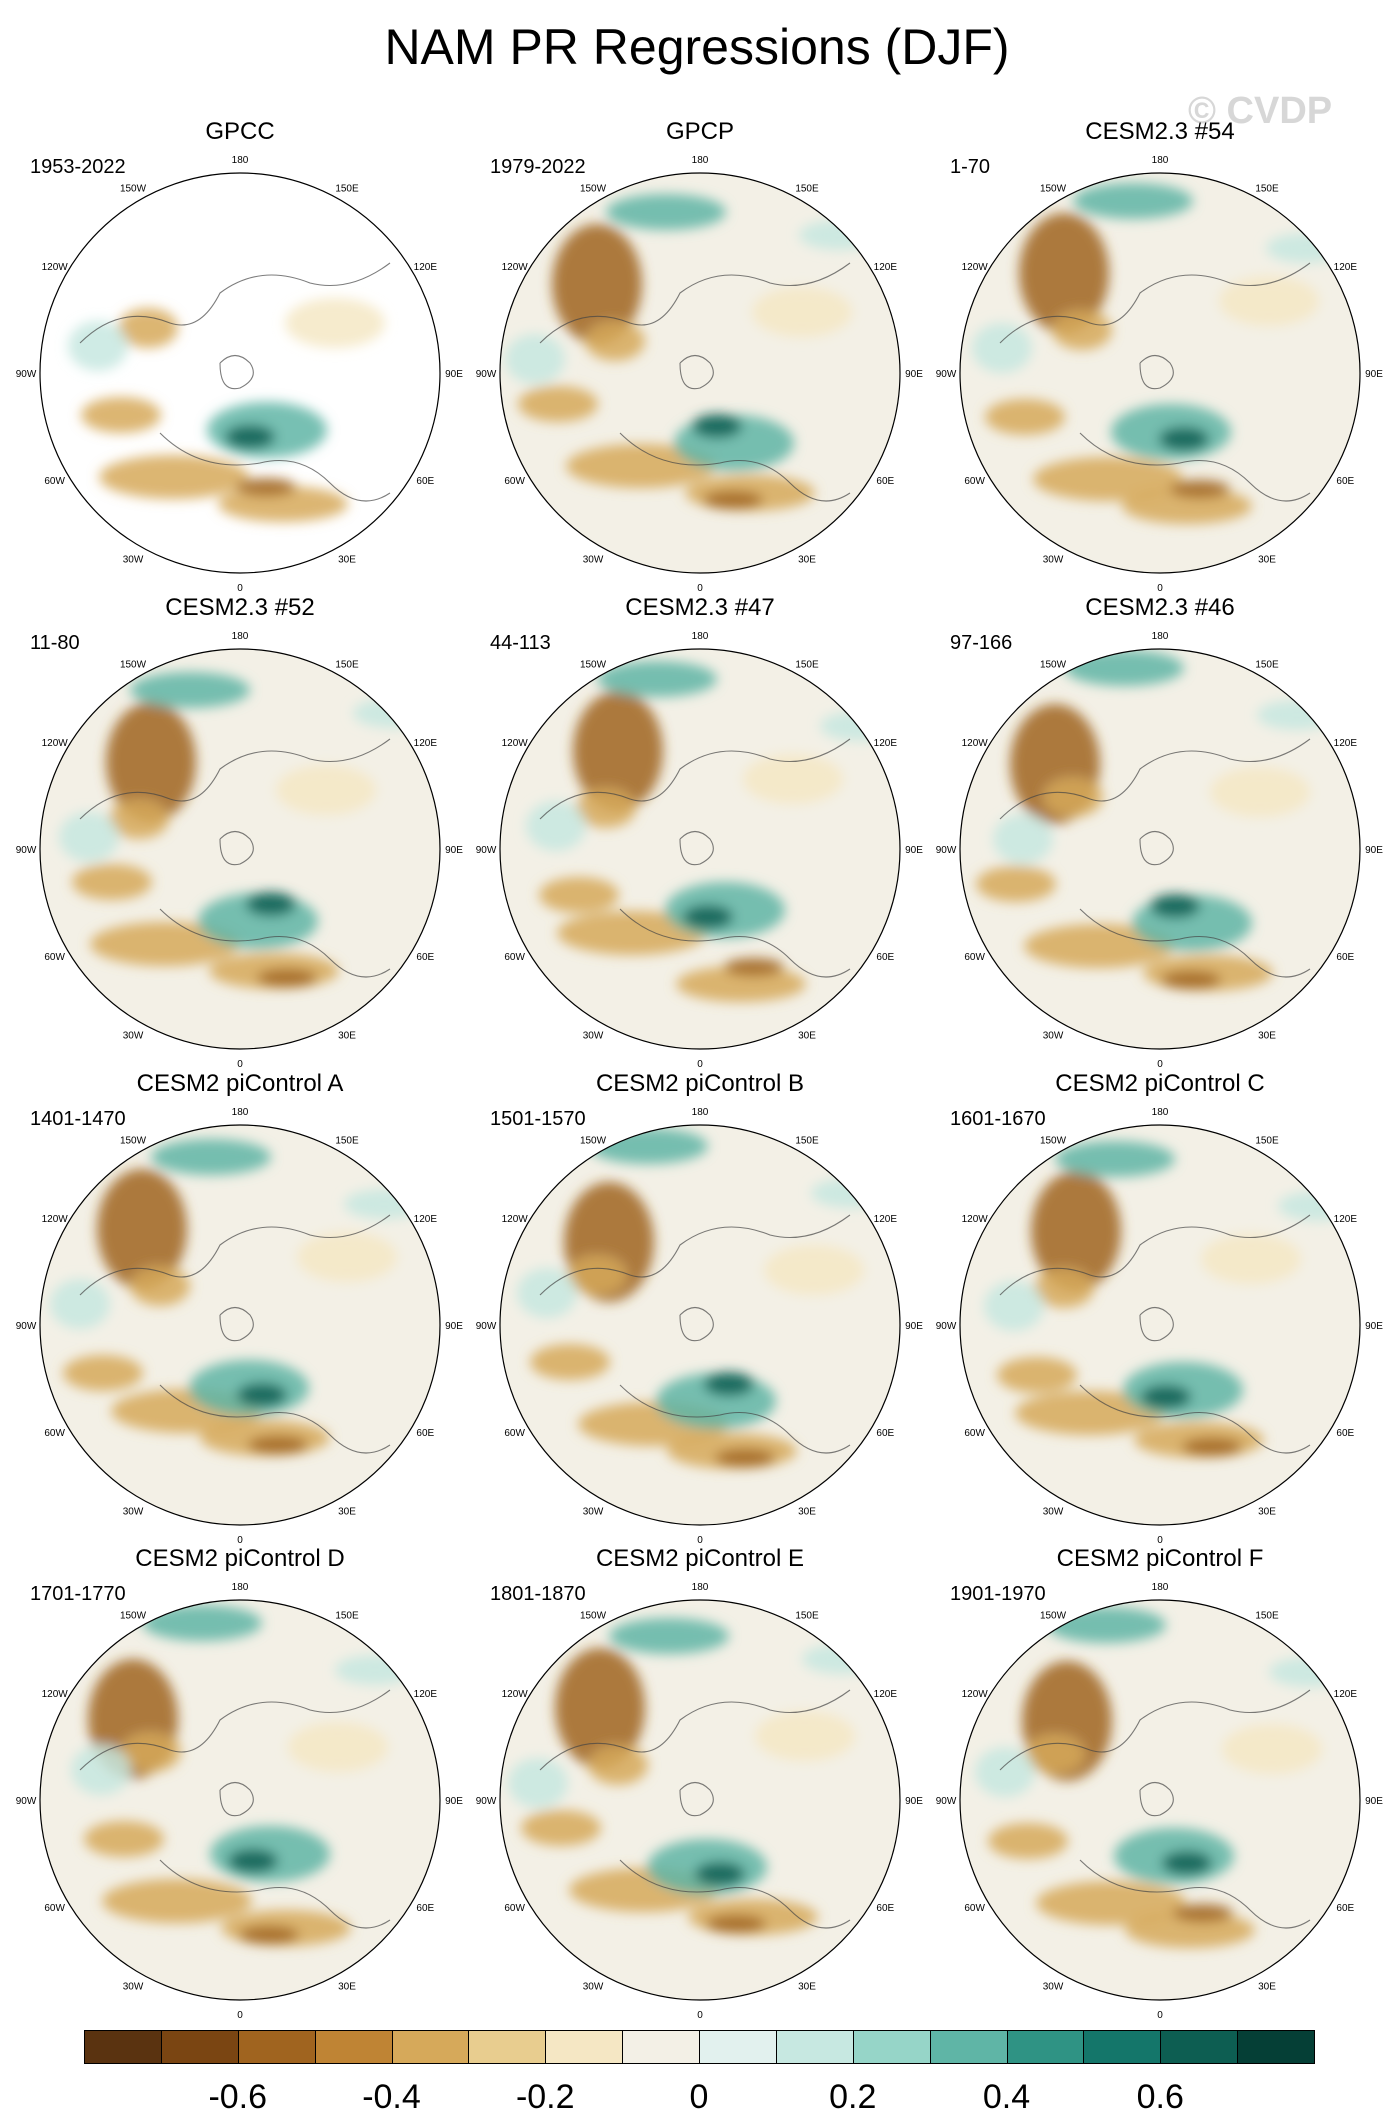  Describe the element at coordinates (78, 167) in the screenshot. I see `panel-period: 1953-2022` at that location.